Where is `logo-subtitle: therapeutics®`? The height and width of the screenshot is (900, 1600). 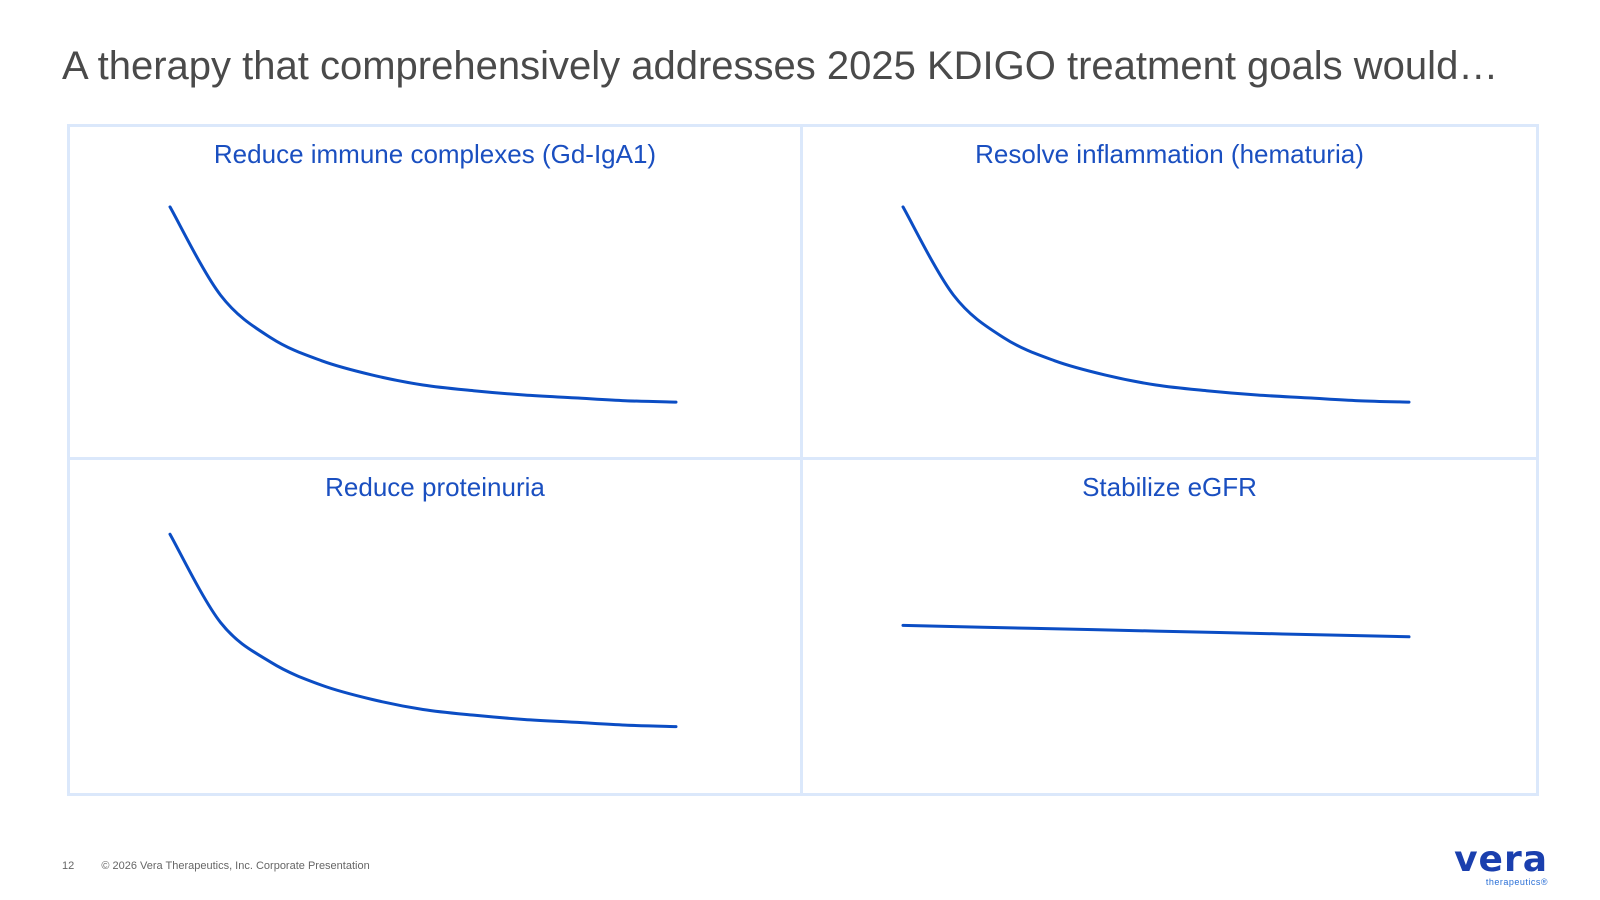
logo-subtitle: therapeutics® is located at coordinates (1516, 882).